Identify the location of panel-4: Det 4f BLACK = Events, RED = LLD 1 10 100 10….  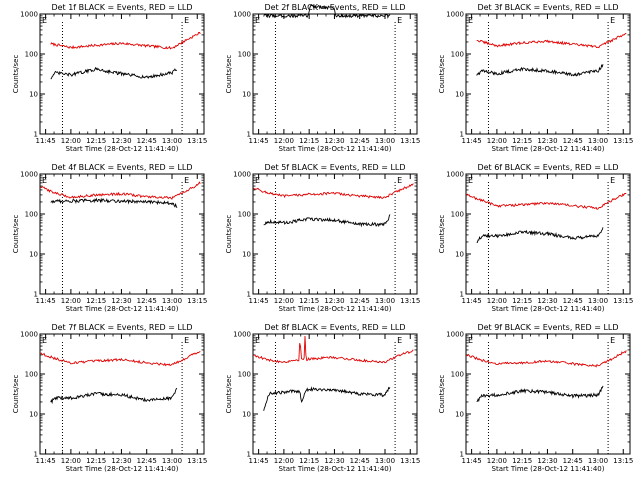
(109, 238).